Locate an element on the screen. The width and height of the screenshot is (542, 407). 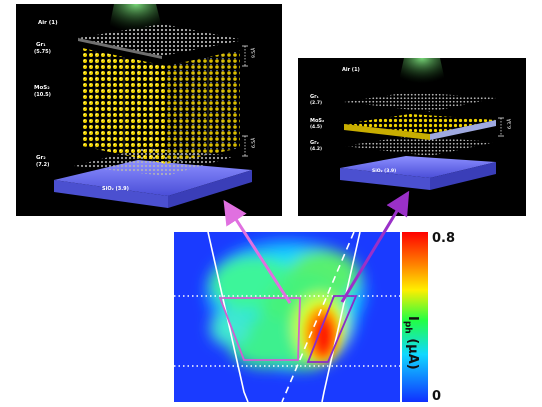
right-flake-edge is located at coordinates (341, 317).